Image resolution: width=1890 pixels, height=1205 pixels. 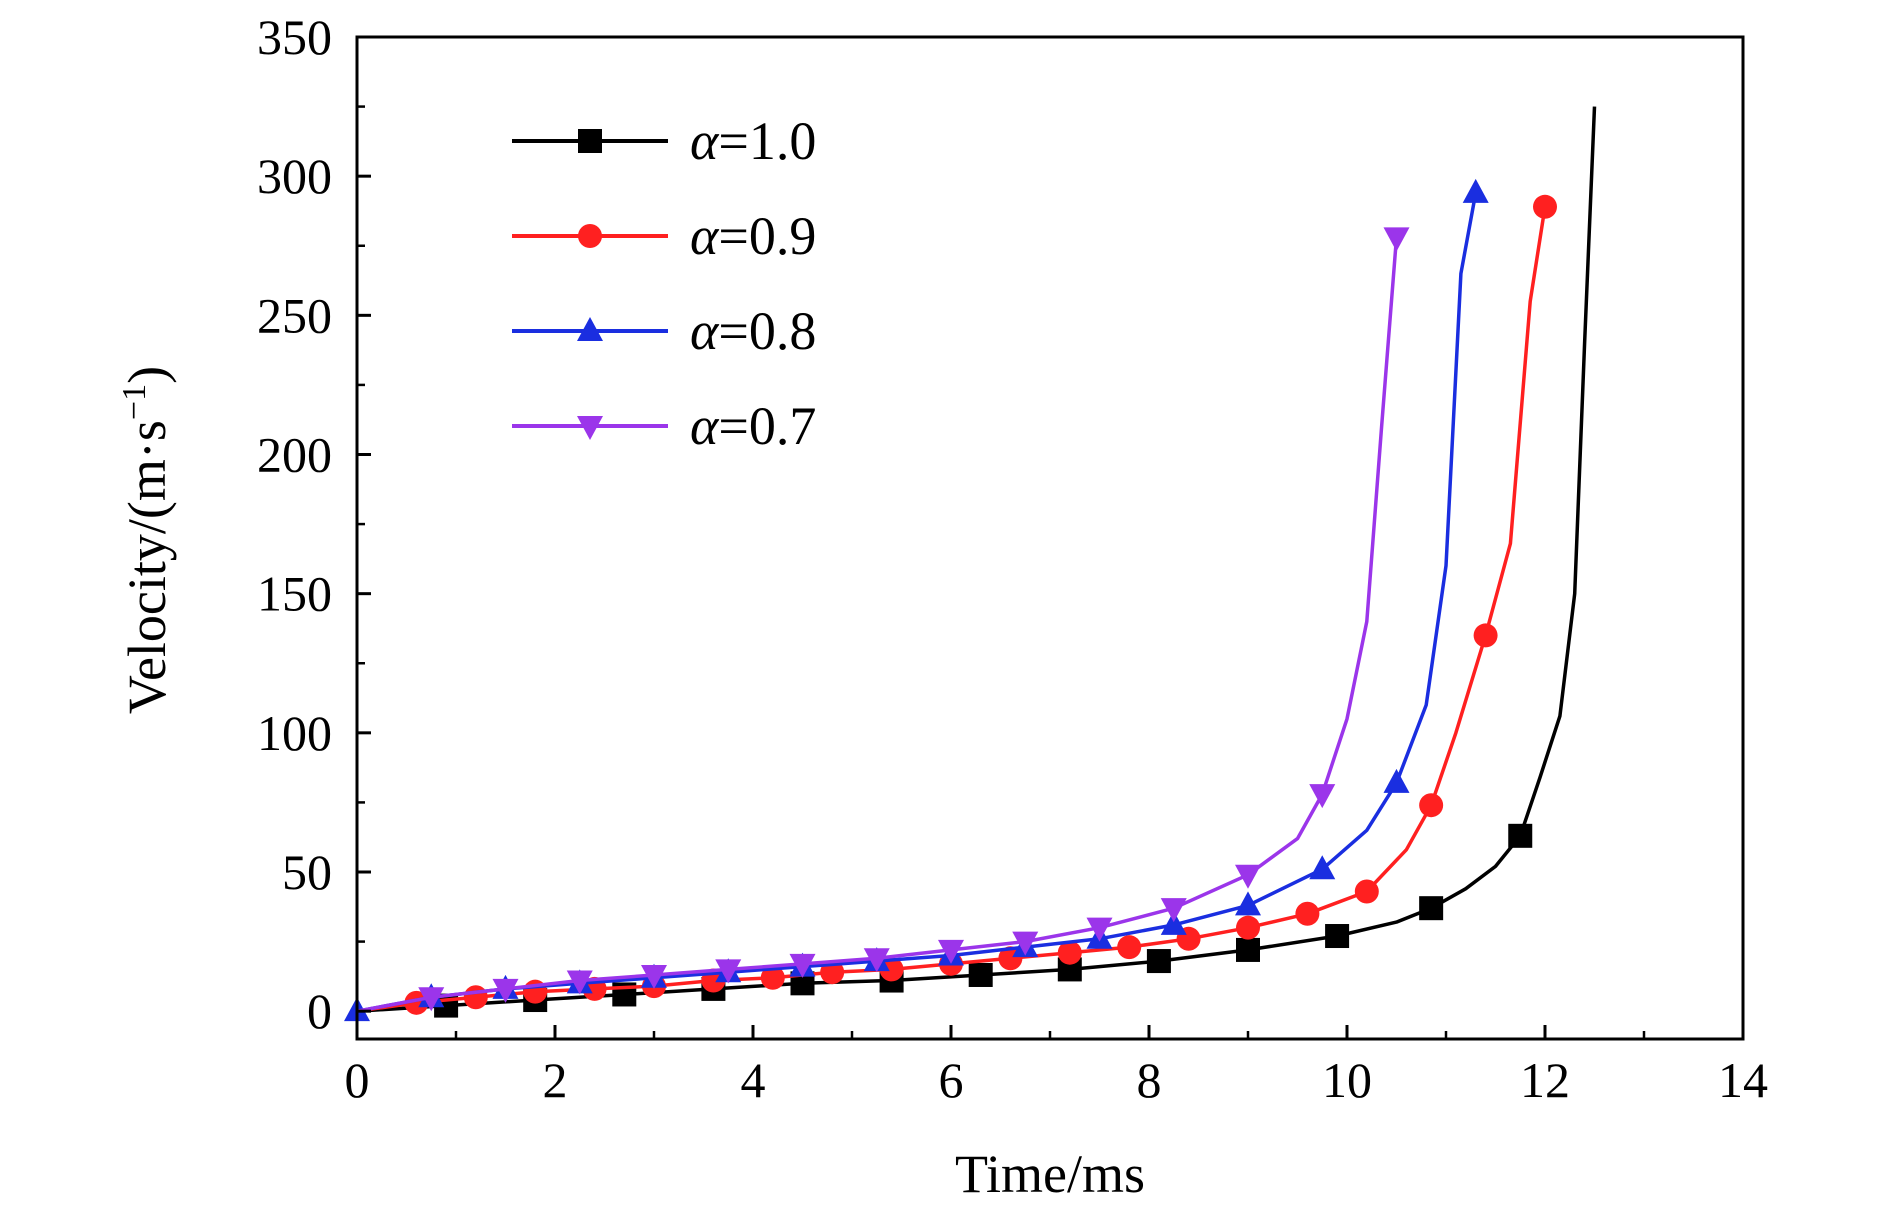 I want to click on x-tick-label: 4, so click(x=753, y=1080).